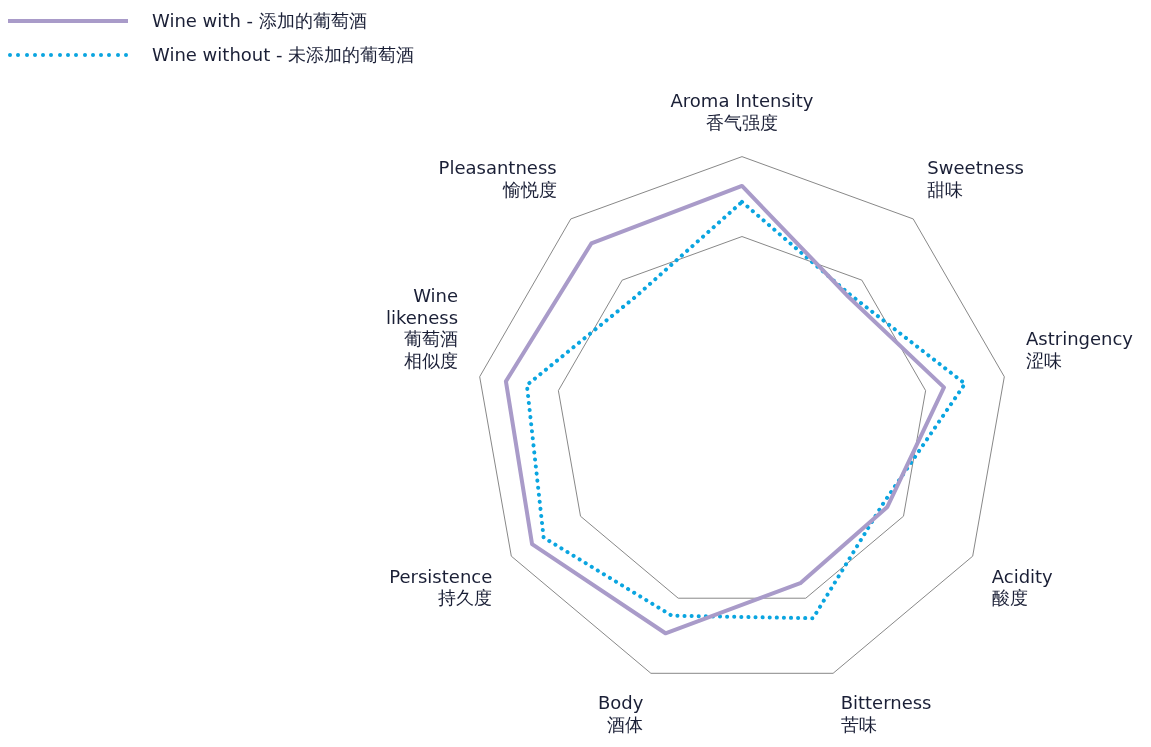  What do you see at coordinates (441, 587) in the screenshot?
I see `spoke-label: Persistence 持久度` at bounding box center [441, 587].